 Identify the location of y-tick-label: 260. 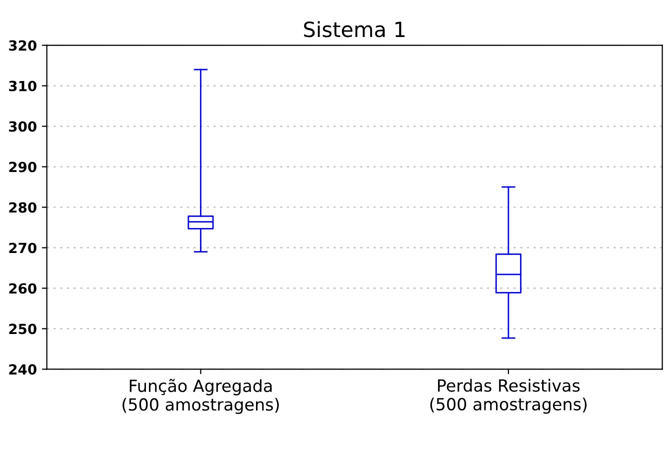
(22, 288).